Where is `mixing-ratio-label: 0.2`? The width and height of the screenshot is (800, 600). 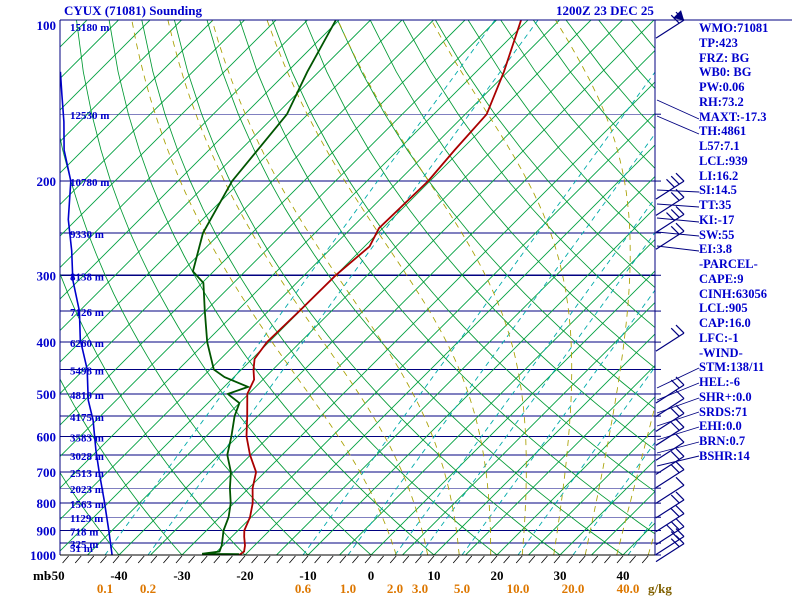
mixing-ratio-label: 0.2 is located at coordinates (148, 588).